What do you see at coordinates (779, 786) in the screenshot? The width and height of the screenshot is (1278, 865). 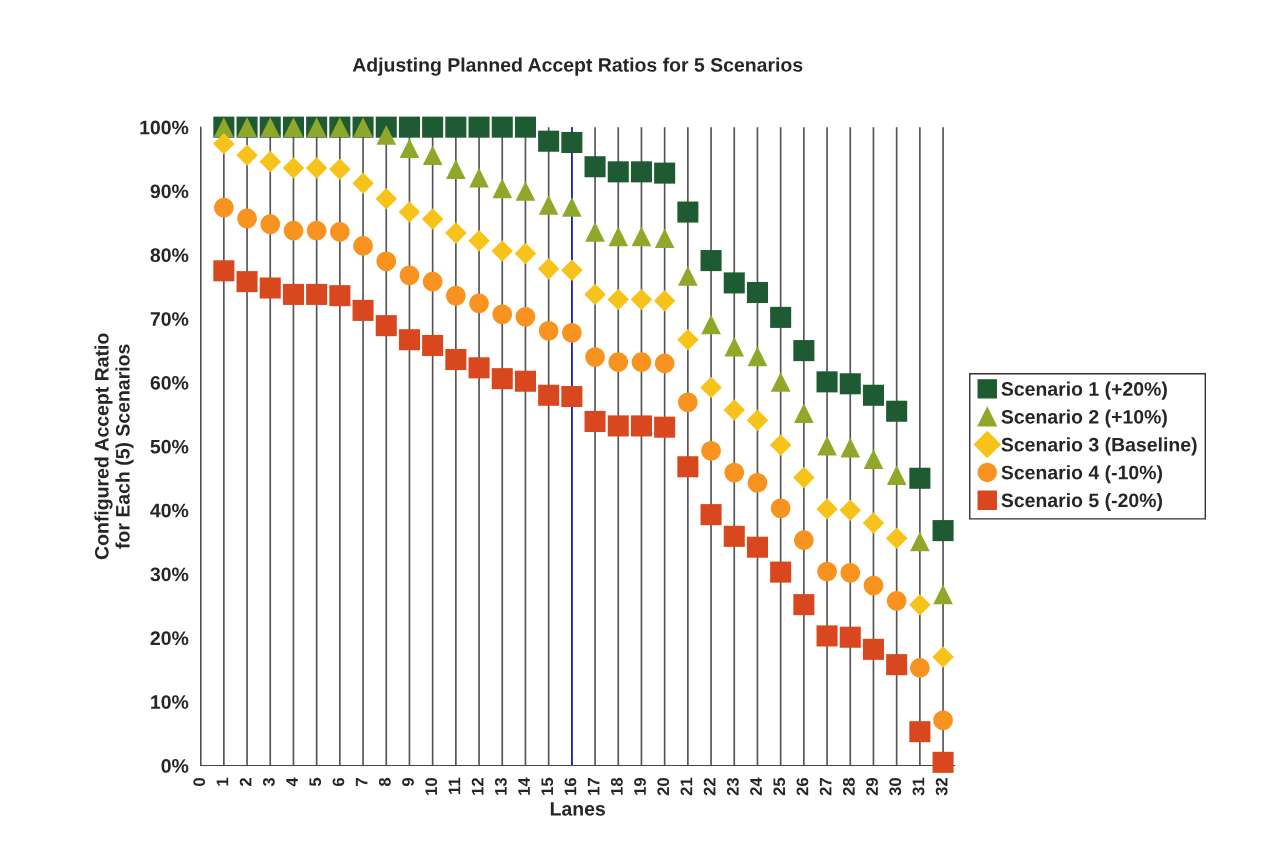 I see `x-tick-label: 25` at bounding box center [779, 786].